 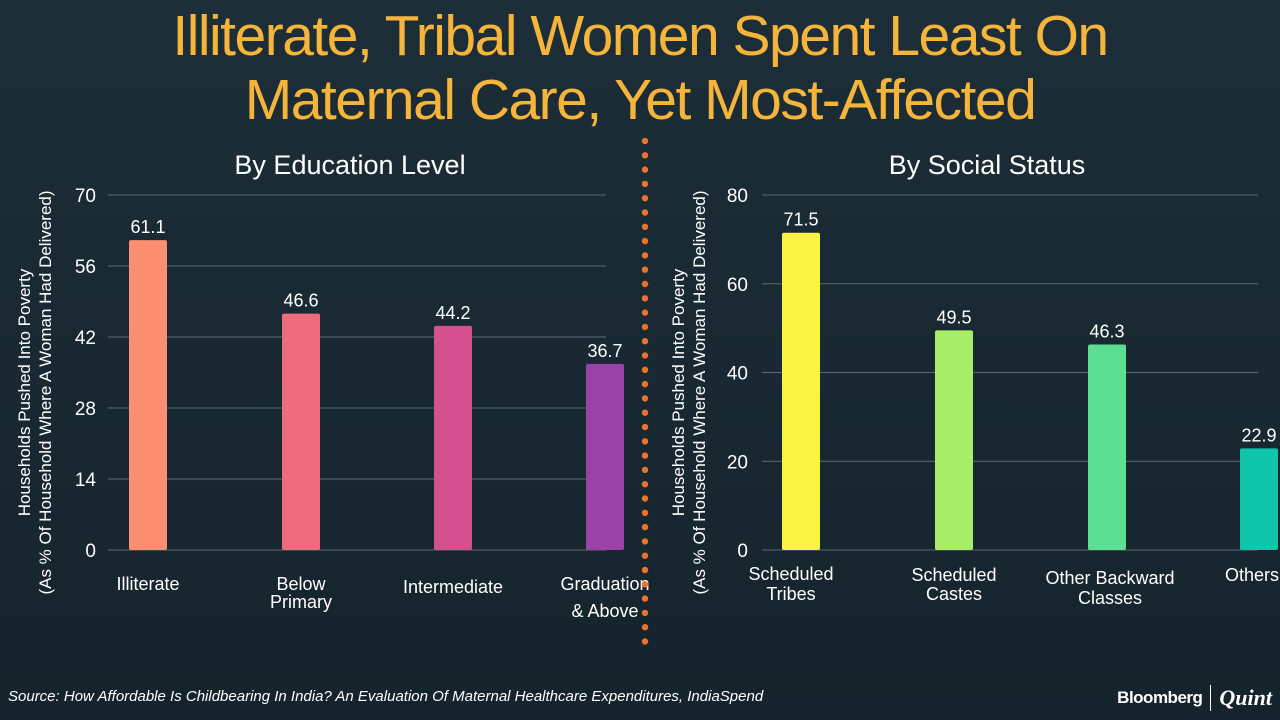 What do you see at coordinates (85, 409) in the screenshot?
I see `y-tick-label: 28` at bounding box center [85, 409].